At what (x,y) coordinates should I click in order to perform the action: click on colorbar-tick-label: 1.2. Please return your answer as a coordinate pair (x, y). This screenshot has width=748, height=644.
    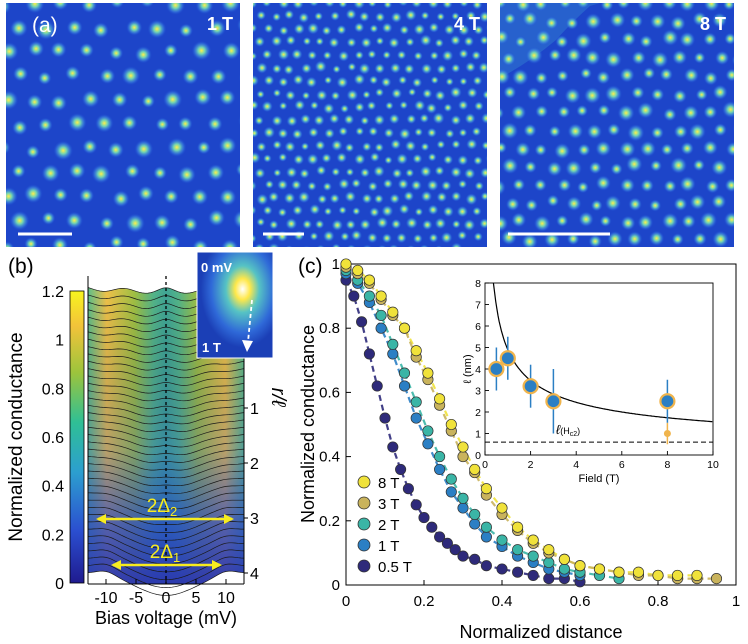
    Looking at the image, I should click on (53, 292).